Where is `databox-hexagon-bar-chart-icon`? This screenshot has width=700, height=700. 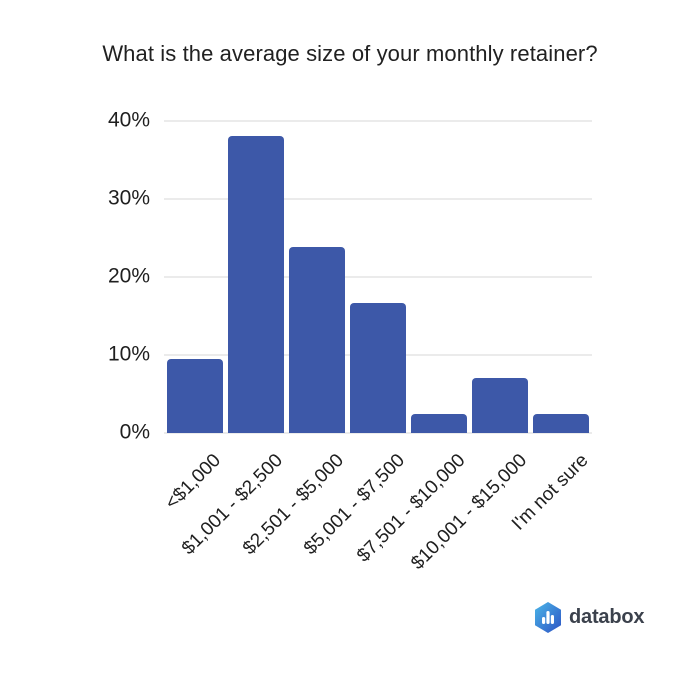
databox-hexagon-bar-chart-icon is located at coordinates (548, 617).